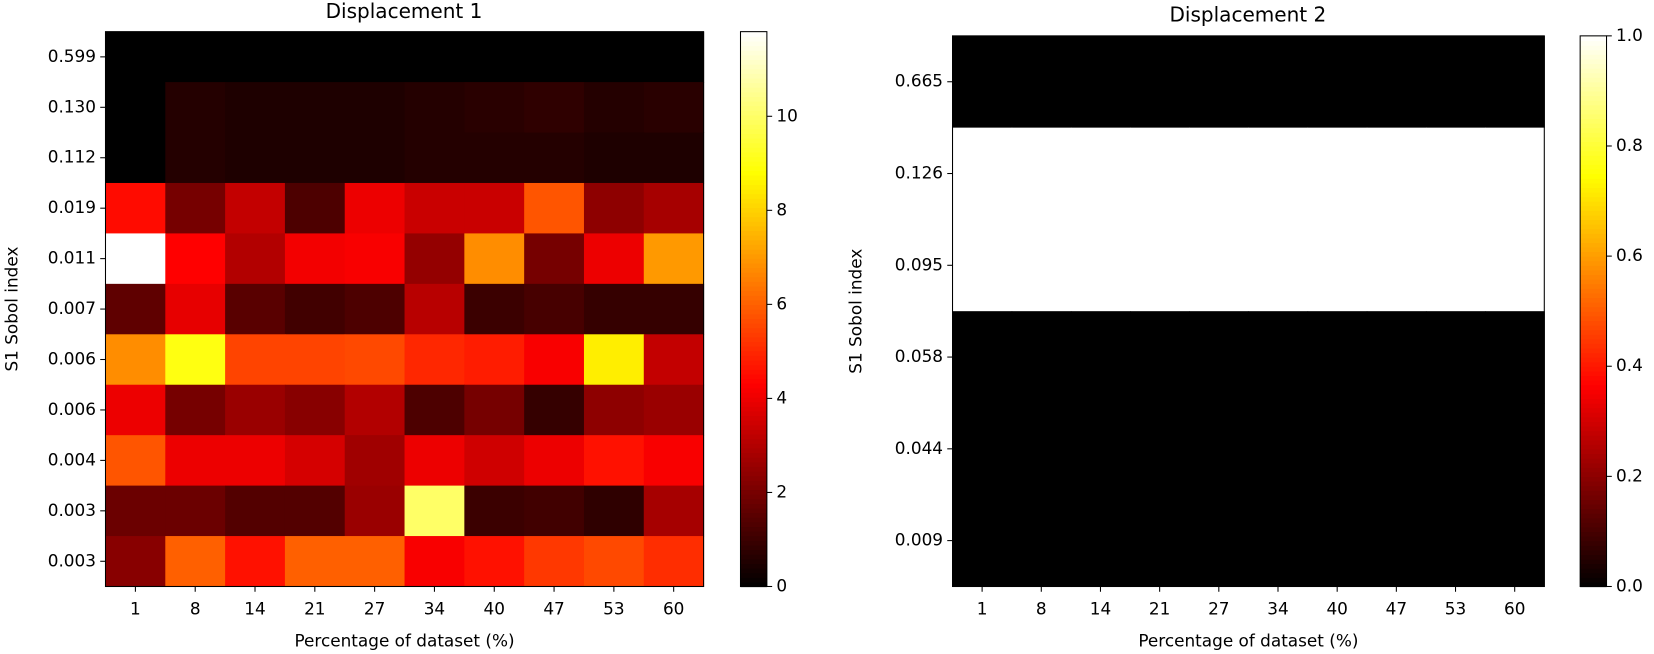 Image resolution: width=1654 pixels, height=654 pixels. Describe the element at coordinates (72, 207) in the screenshot. I see `y-tick-label: 0.019` at that location.